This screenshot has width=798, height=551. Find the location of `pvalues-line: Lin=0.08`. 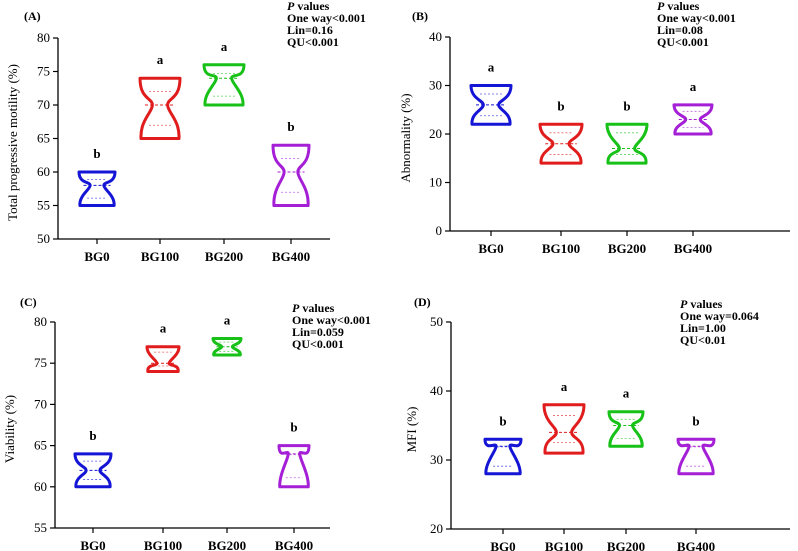

pvalues-line: Lin=0.08 is located at coordinates (680, 30).